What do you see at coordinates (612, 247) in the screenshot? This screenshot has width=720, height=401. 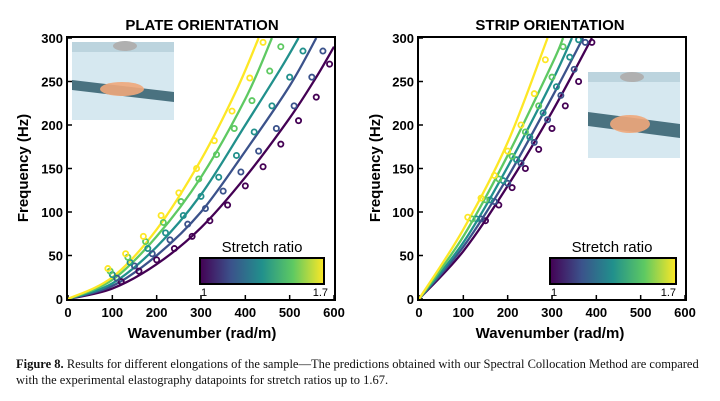 I see `colorbar-title: Stretch ratio` at bounding box center [612, 247].